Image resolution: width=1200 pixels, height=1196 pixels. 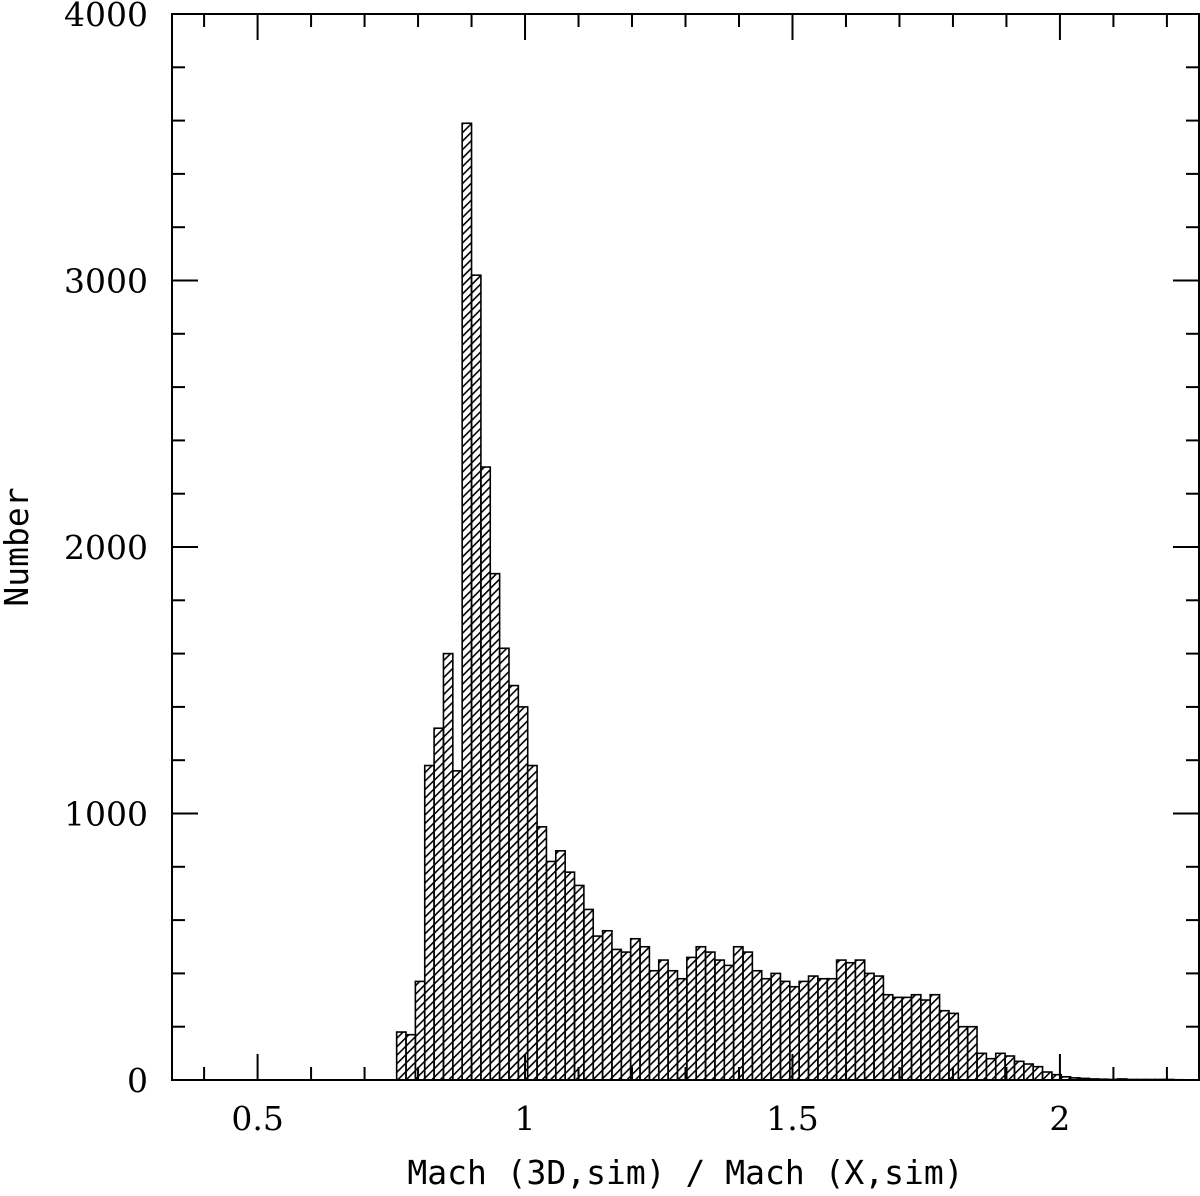 What do you see at coordinates (18, 546) in the screenshot?
I see `y-axis-title: Number` at bounding box center [18, 546].